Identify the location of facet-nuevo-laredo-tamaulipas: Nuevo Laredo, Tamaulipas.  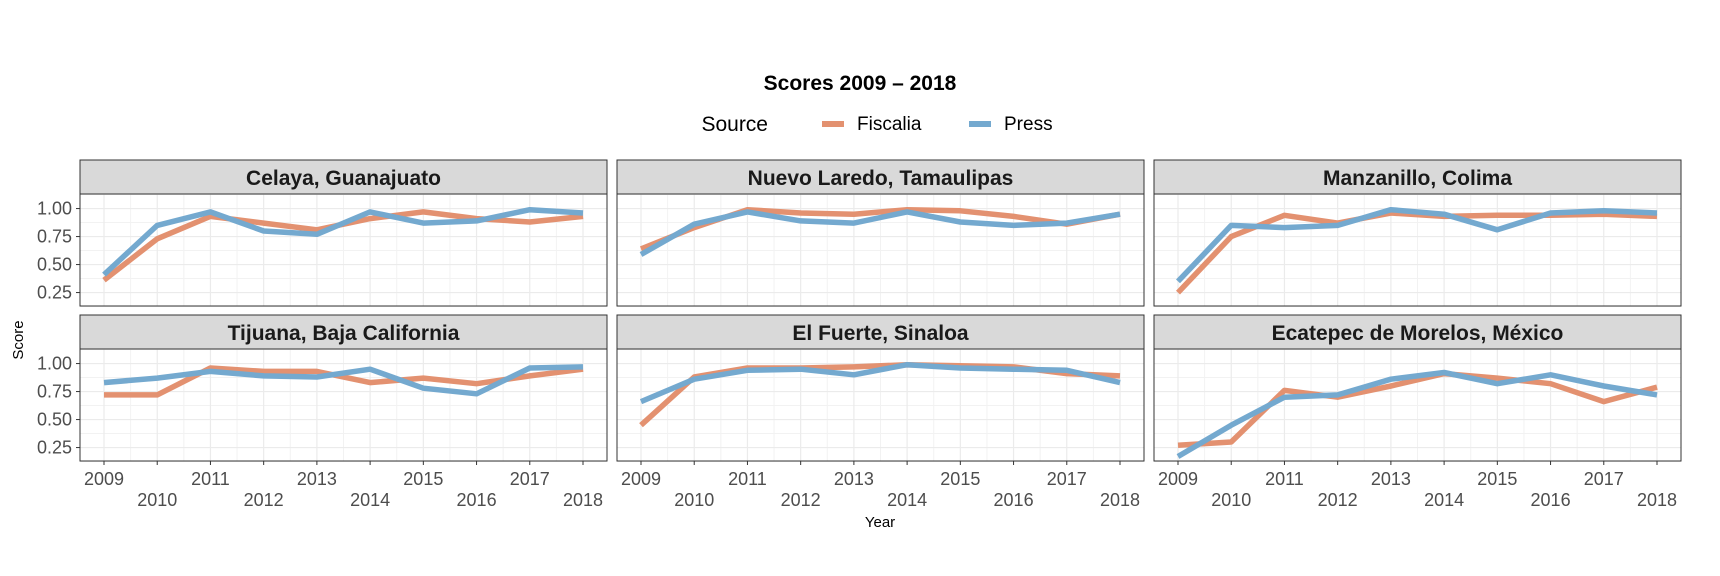
(880, 233).